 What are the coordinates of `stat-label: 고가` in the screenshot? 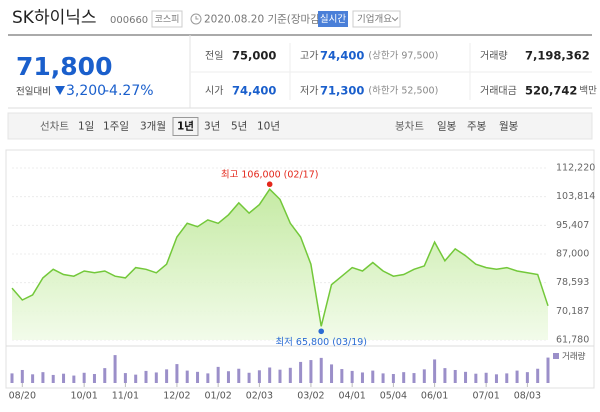 It's located at (309, 56).